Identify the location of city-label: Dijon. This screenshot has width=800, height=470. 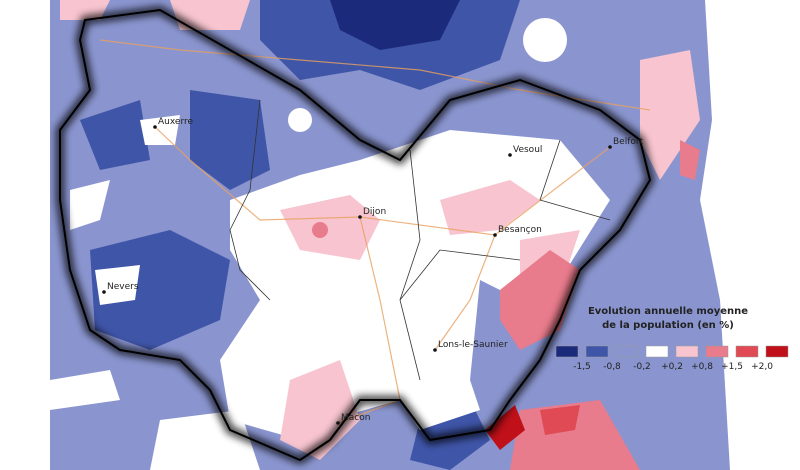
(374, 212).